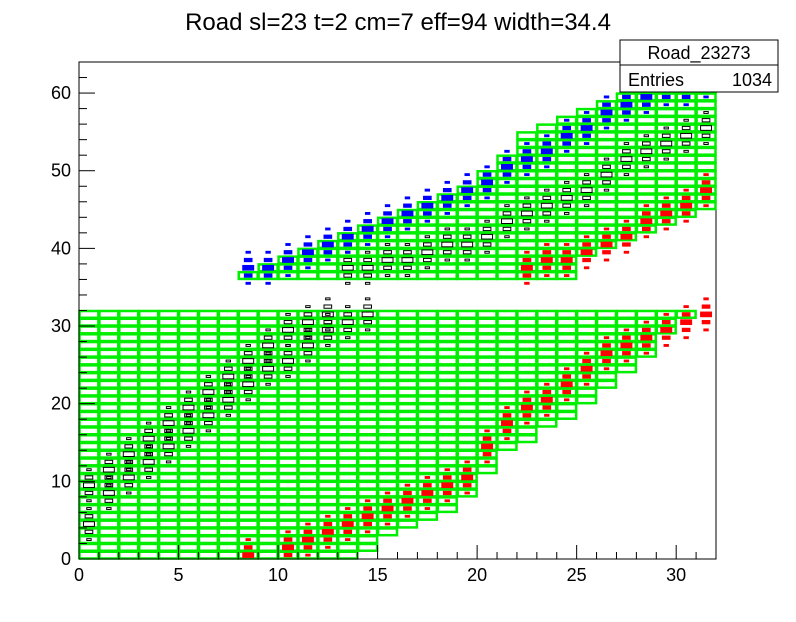  What do you see at coordinates (61, 326) in the screenshot?
I see `y-tick-label: 30` at bounding box center [61, 326].